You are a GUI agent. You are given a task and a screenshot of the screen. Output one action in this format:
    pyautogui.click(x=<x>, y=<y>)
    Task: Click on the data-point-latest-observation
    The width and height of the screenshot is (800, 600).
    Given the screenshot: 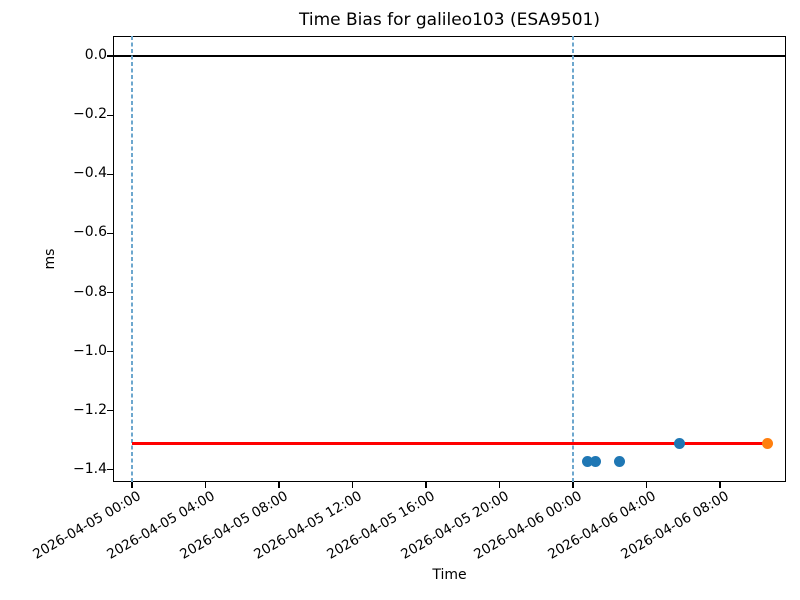 What is the action you would take?
    pyautogui.click(x=767, y=444)
    